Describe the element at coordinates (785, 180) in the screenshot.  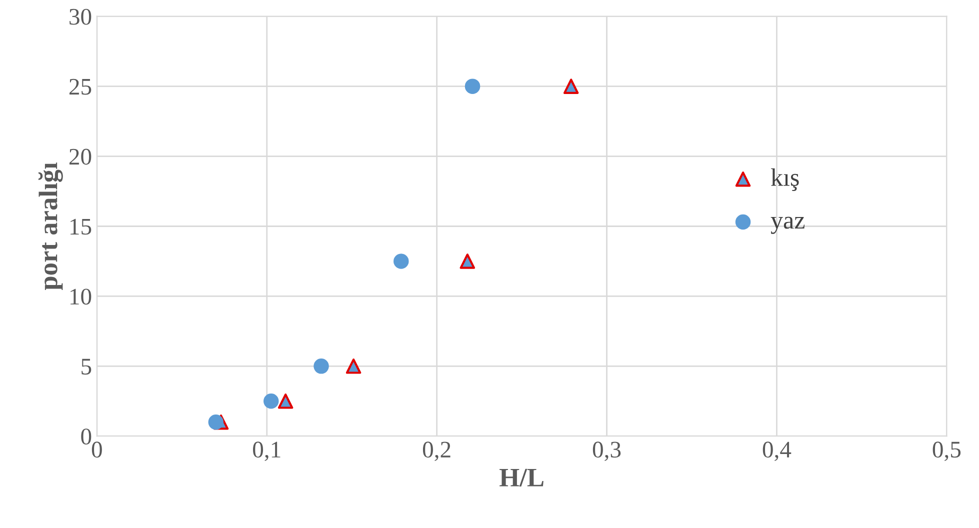
I see `legend-label: kış` at that location.